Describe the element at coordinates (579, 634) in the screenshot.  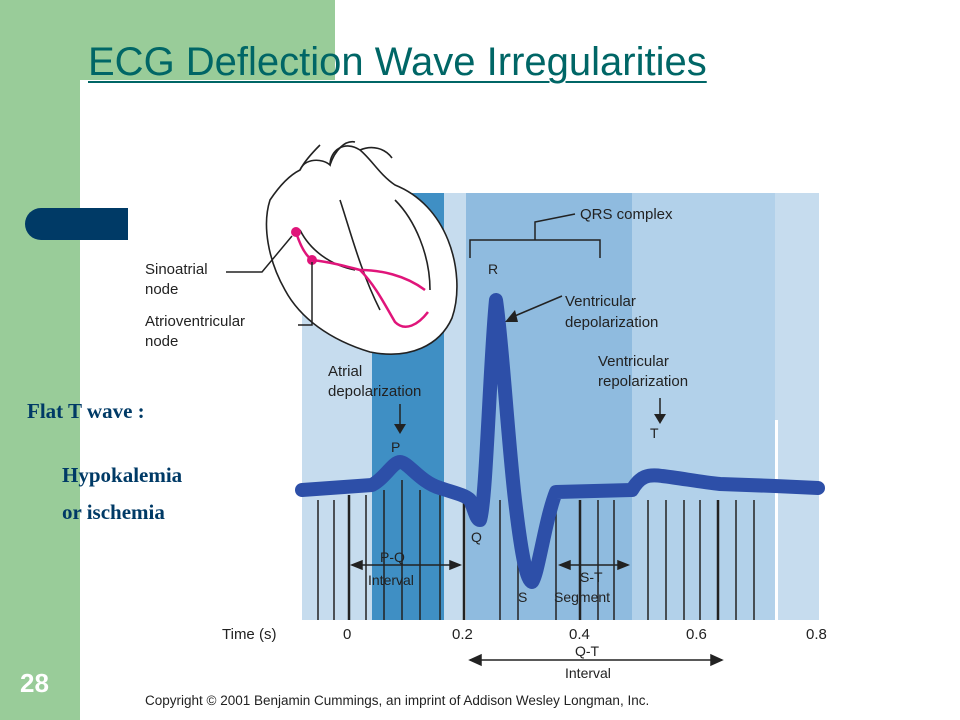
I see `time-tick-2: 0.4` at that location.